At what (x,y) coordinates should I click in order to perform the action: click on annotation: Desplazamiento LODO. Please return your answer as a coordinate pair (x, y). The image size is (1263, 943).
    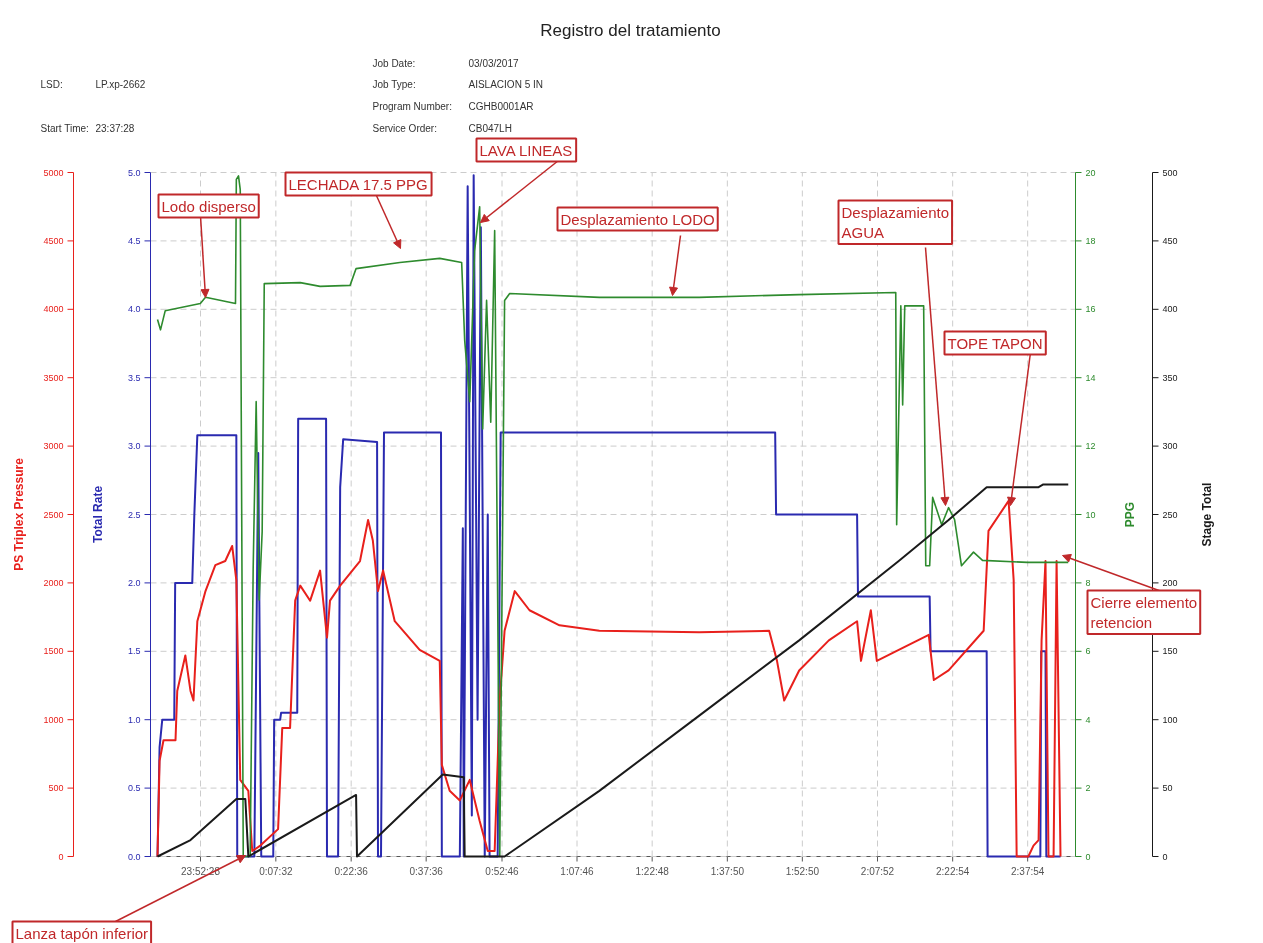
    Looking at the image, I should click on (637, 219).